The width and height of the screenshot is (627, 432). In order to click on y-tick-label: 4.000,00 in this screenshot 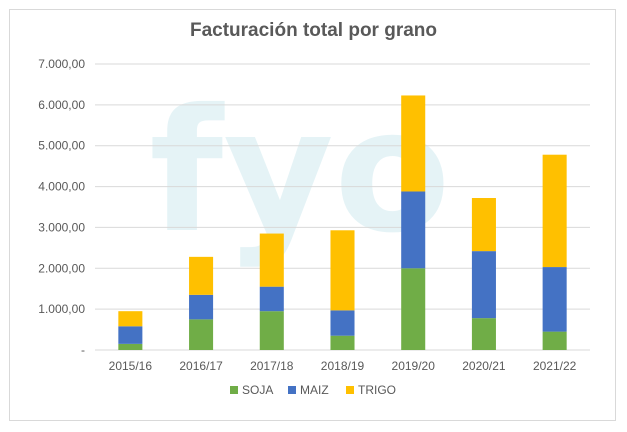, I will do `click(61, 187)`.